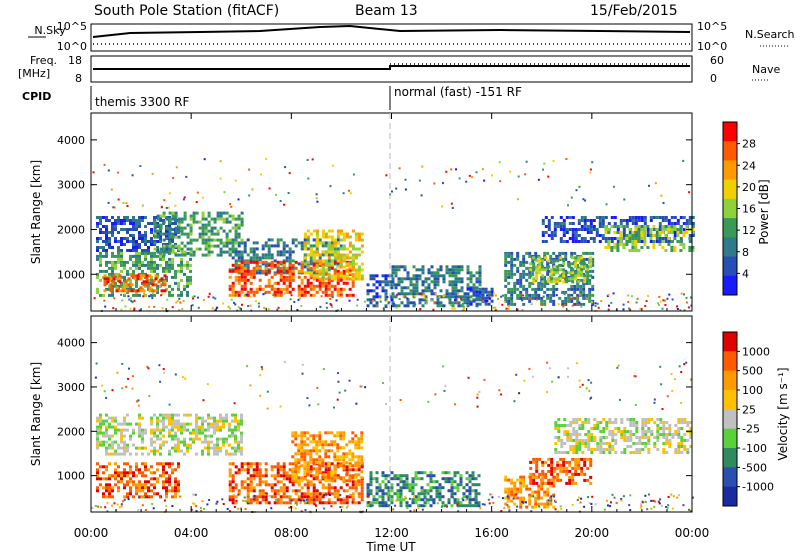  What do you see at coordinates (390, 547) in the screenshot?
I see `x-axis-label: Time UT` at bounding box center [390, 547].